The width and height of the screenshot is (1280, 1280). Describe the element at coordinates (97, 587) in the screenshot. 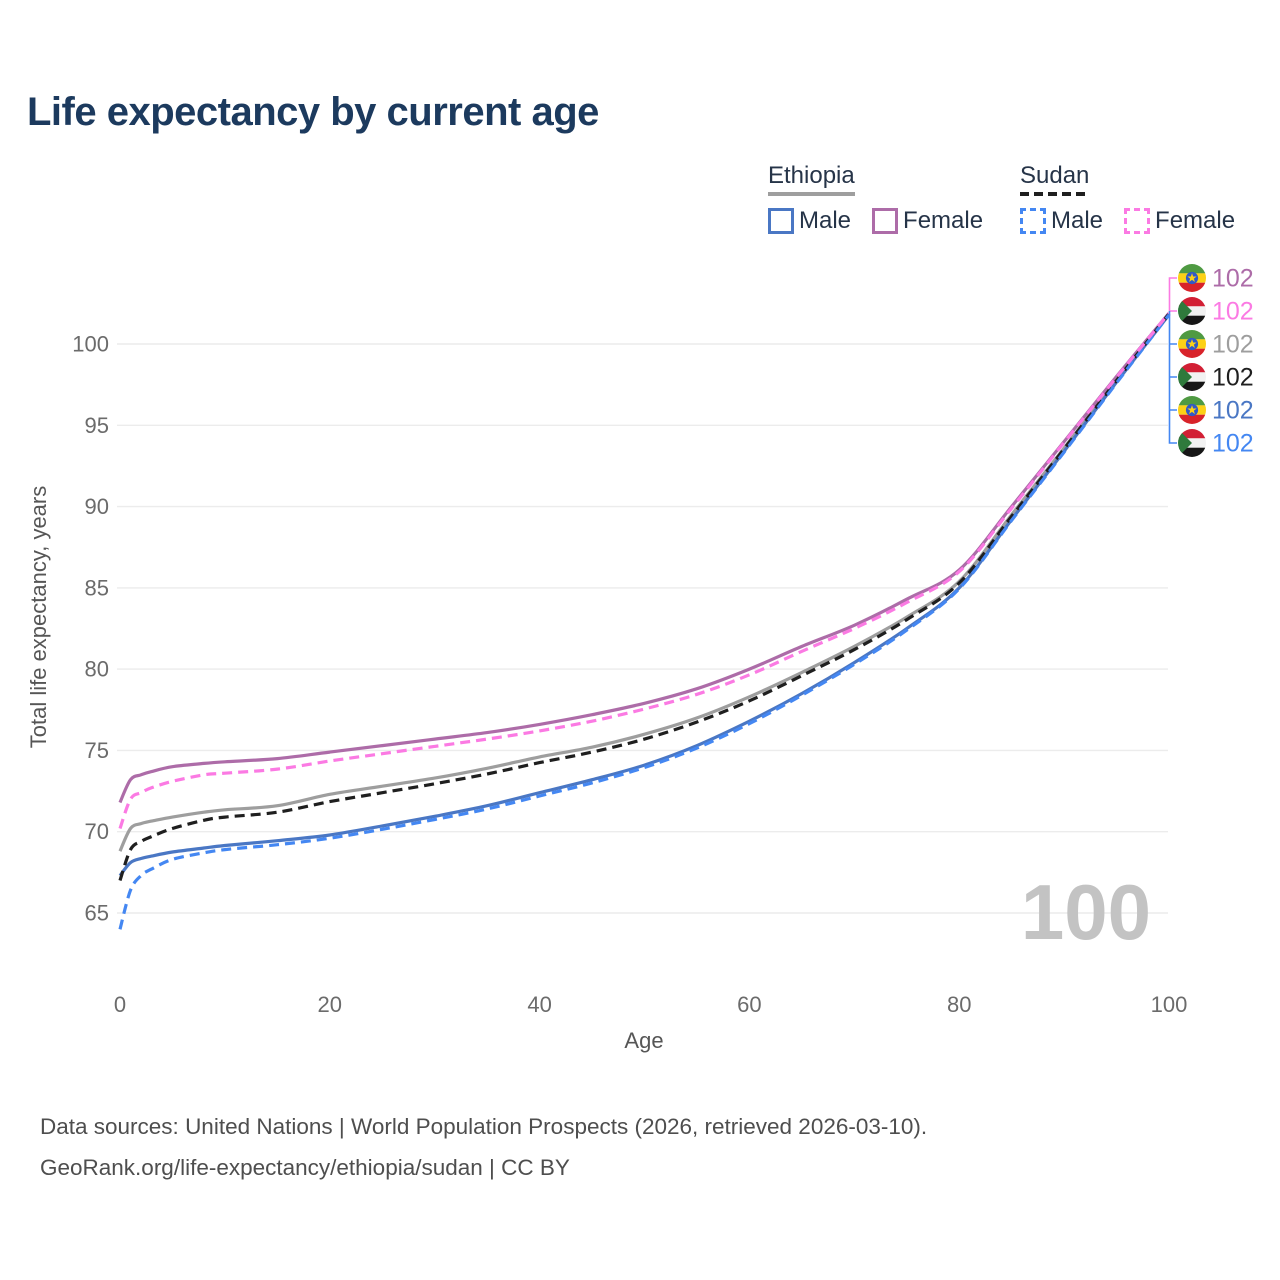

I see `y-tick-85: 85` at that location.